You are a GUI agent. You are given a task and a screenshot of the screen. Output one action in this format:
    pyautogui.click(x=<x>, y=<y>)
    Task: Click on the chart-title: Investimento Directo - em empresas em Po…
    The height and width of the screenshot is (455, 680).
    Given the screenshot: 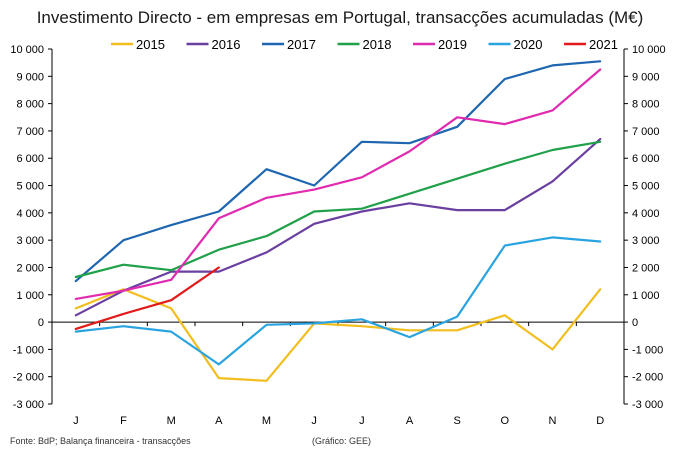 What is the action you would take?
    pyautogui.click(x=340, y=17)
    